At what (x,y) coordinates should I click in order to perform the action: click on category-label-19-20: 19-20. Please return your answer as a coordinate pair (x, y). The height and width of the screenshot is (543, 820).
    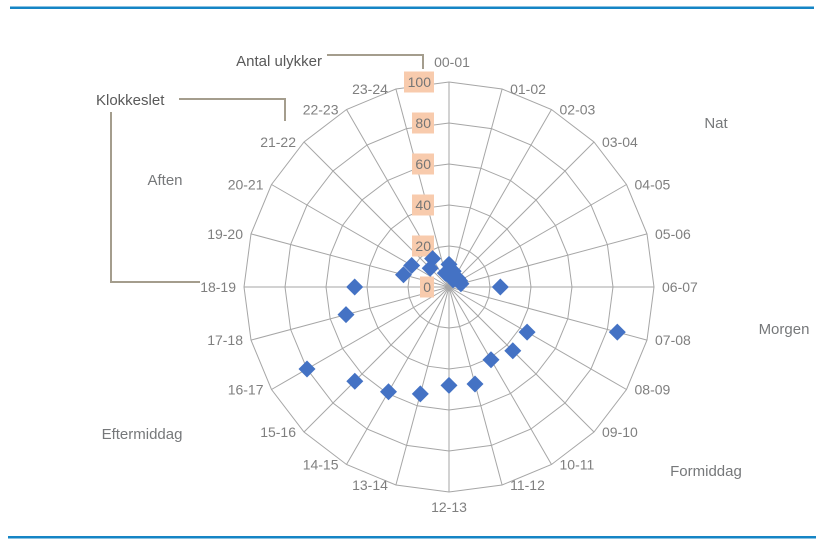
    Looking at the image, I should click on (225, 234).